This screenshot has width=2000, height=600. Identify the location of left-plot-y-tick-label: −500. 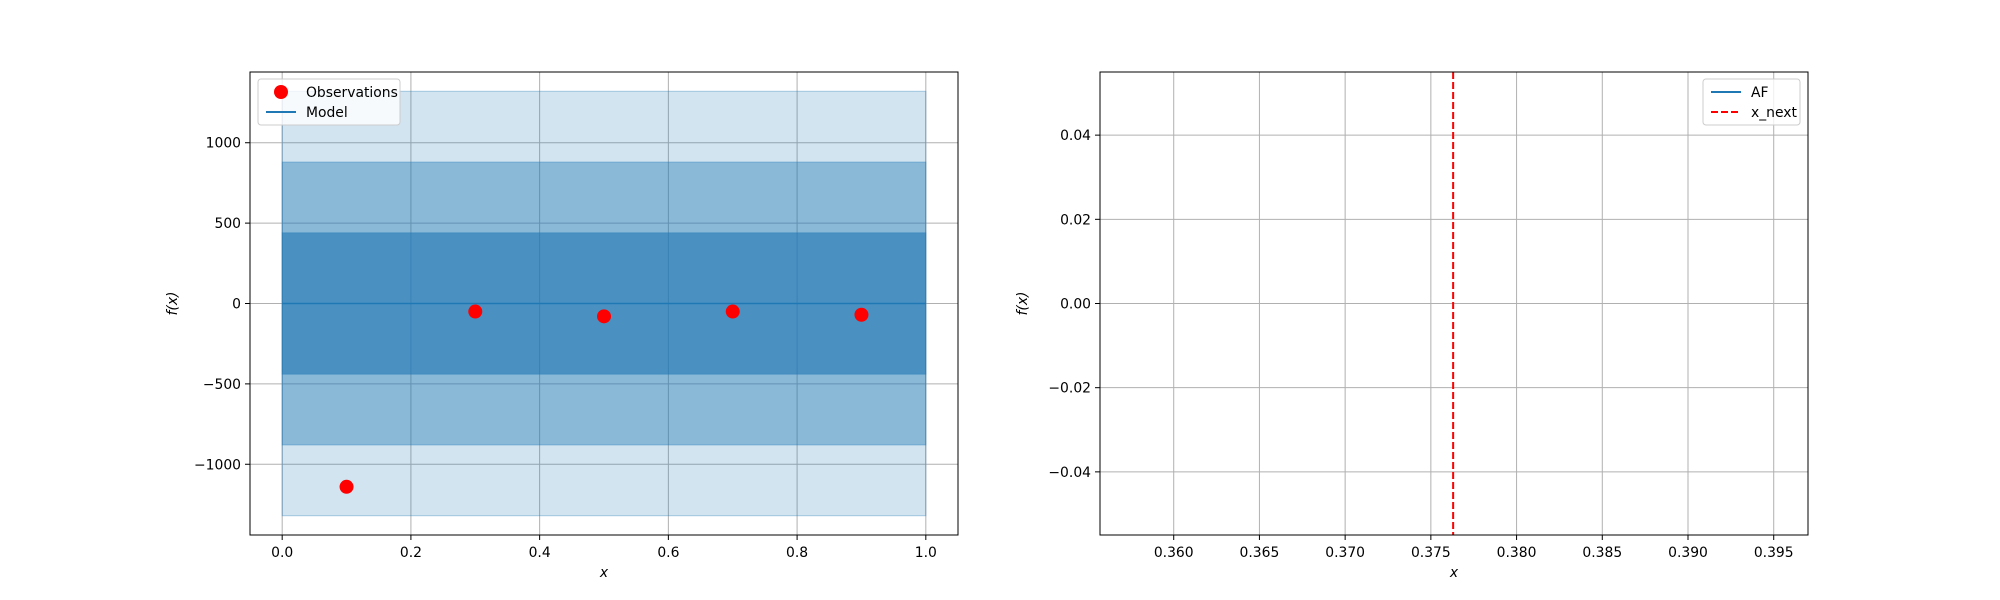
(222, 385).